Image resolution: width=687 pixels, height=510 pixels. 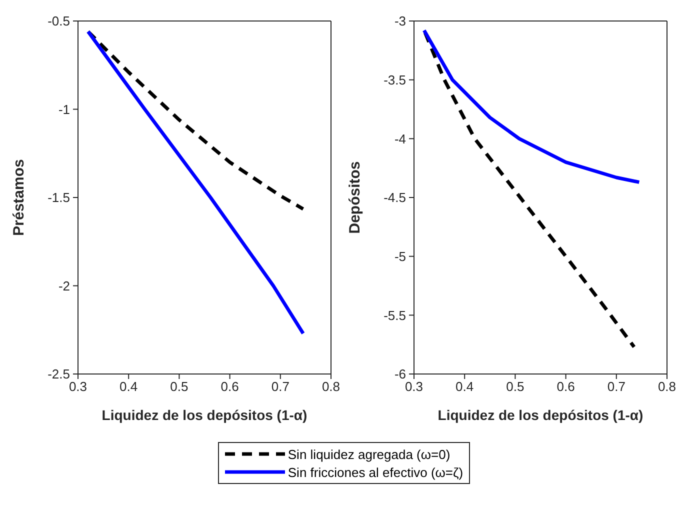 I want to click on legend-label: Sin liquidez agregada (ω=0), so click(x=369, y=454).